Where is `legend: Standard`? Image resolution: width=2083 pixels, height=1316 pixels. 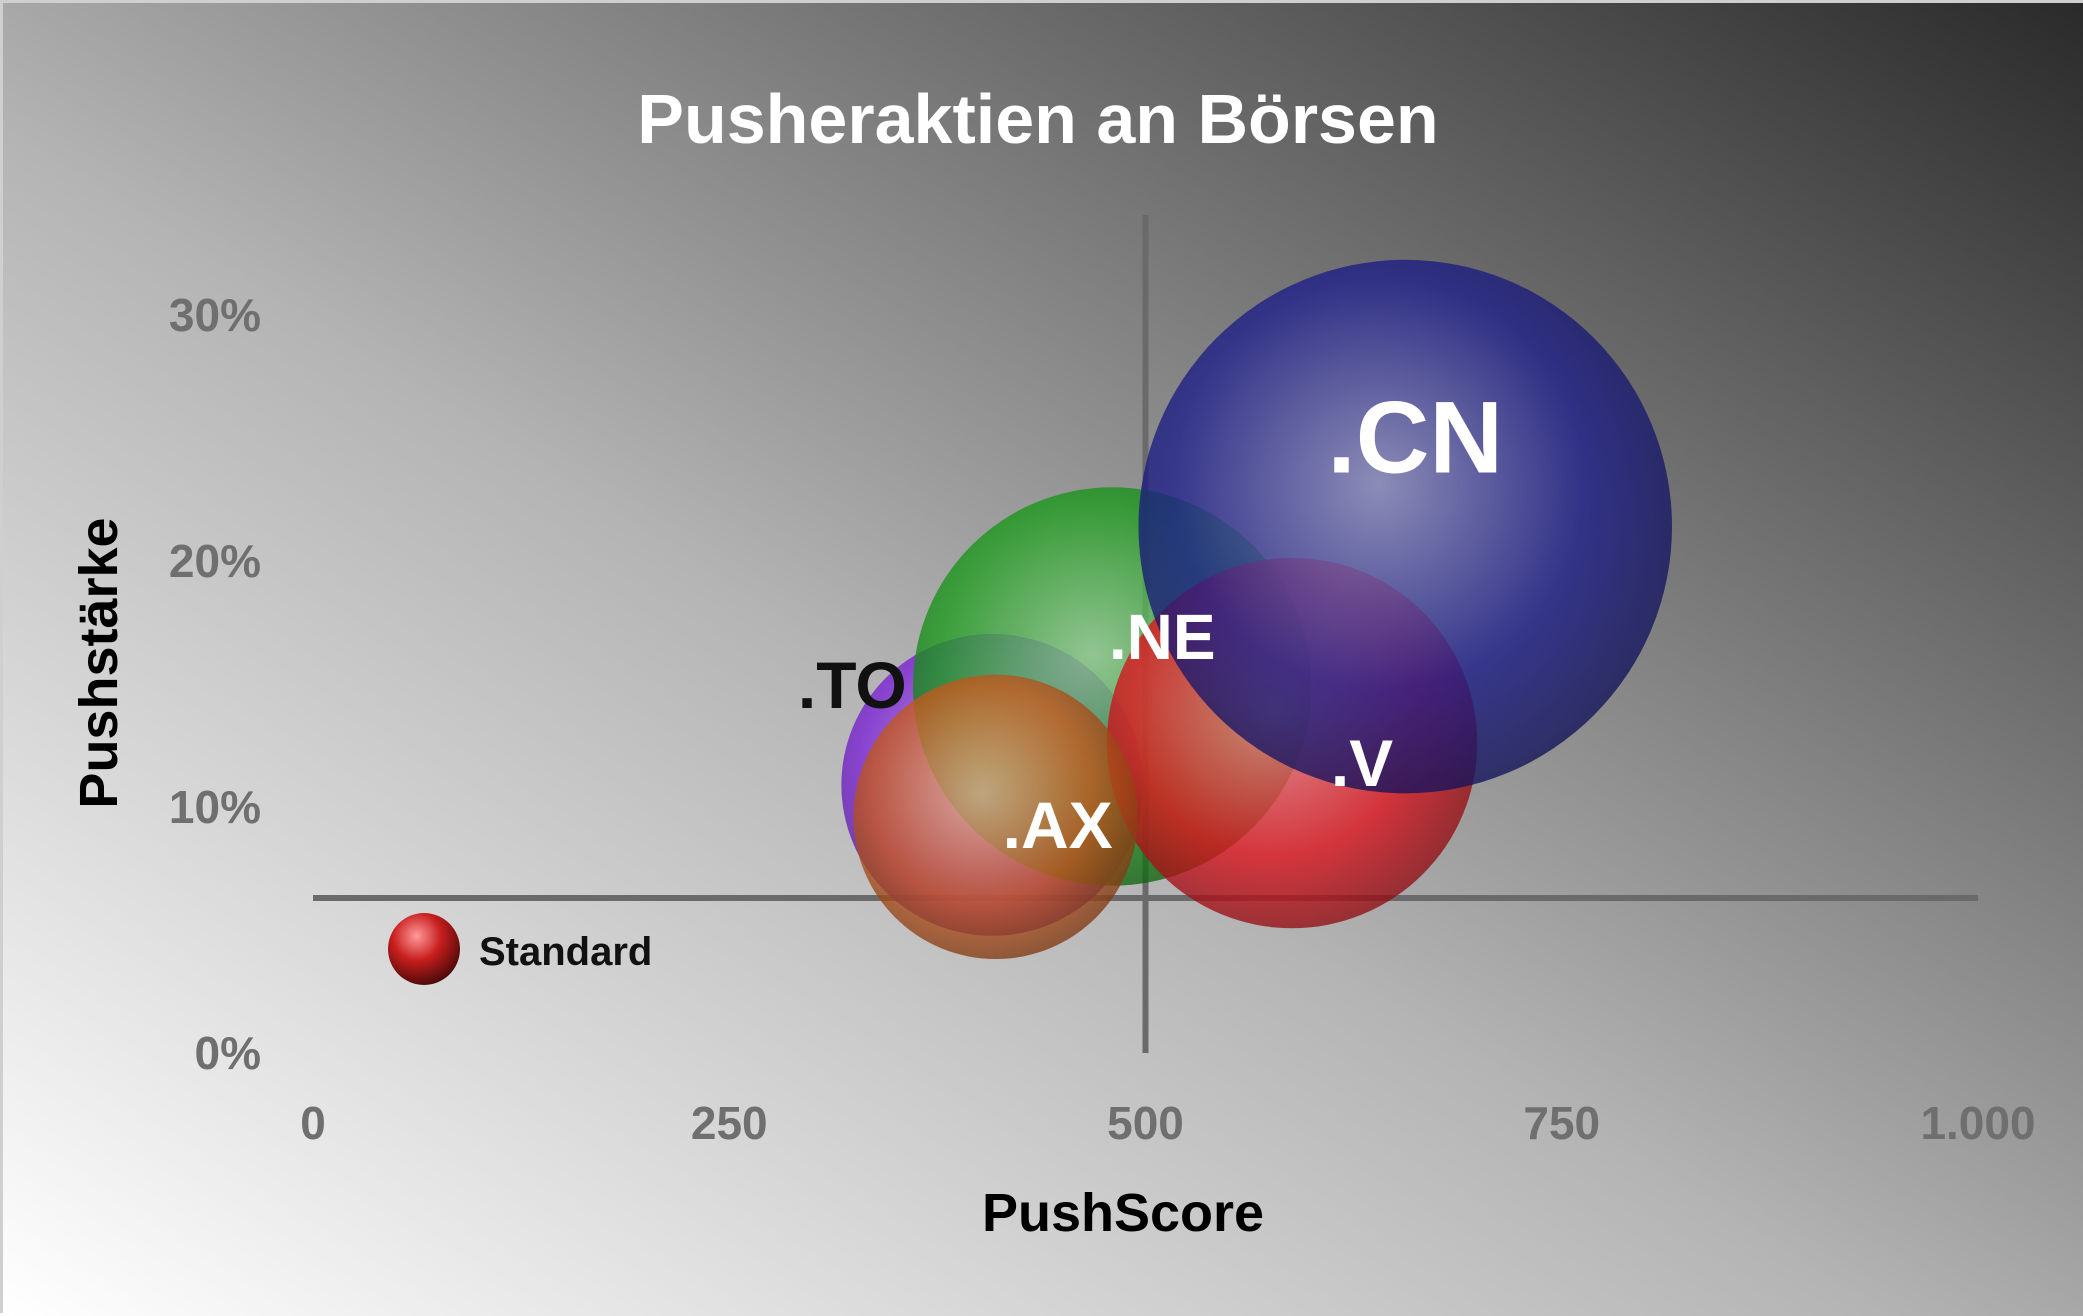
legend: Standard is located at coordinates (520, 949).